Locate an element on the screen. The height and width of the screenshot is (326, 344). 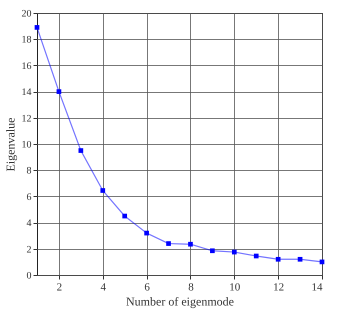
x-tick-label: 2 is located at coordinates (59, 288).